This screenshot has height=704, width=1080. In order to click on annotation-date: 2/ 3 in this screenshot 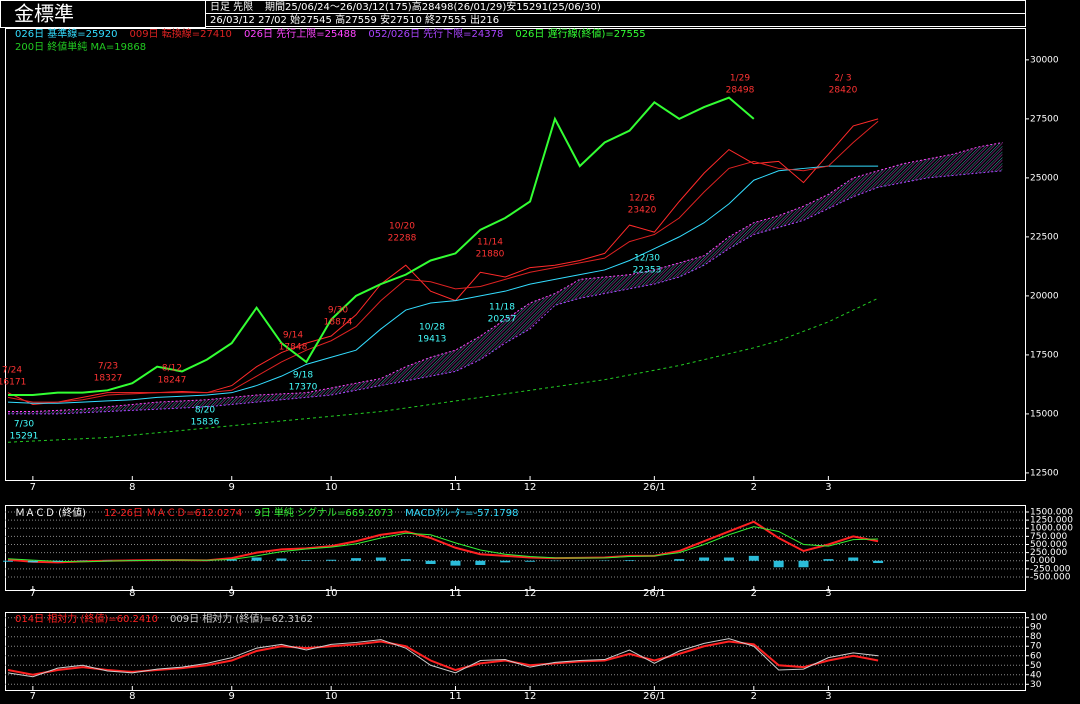, I will do `click(842, 79)`.